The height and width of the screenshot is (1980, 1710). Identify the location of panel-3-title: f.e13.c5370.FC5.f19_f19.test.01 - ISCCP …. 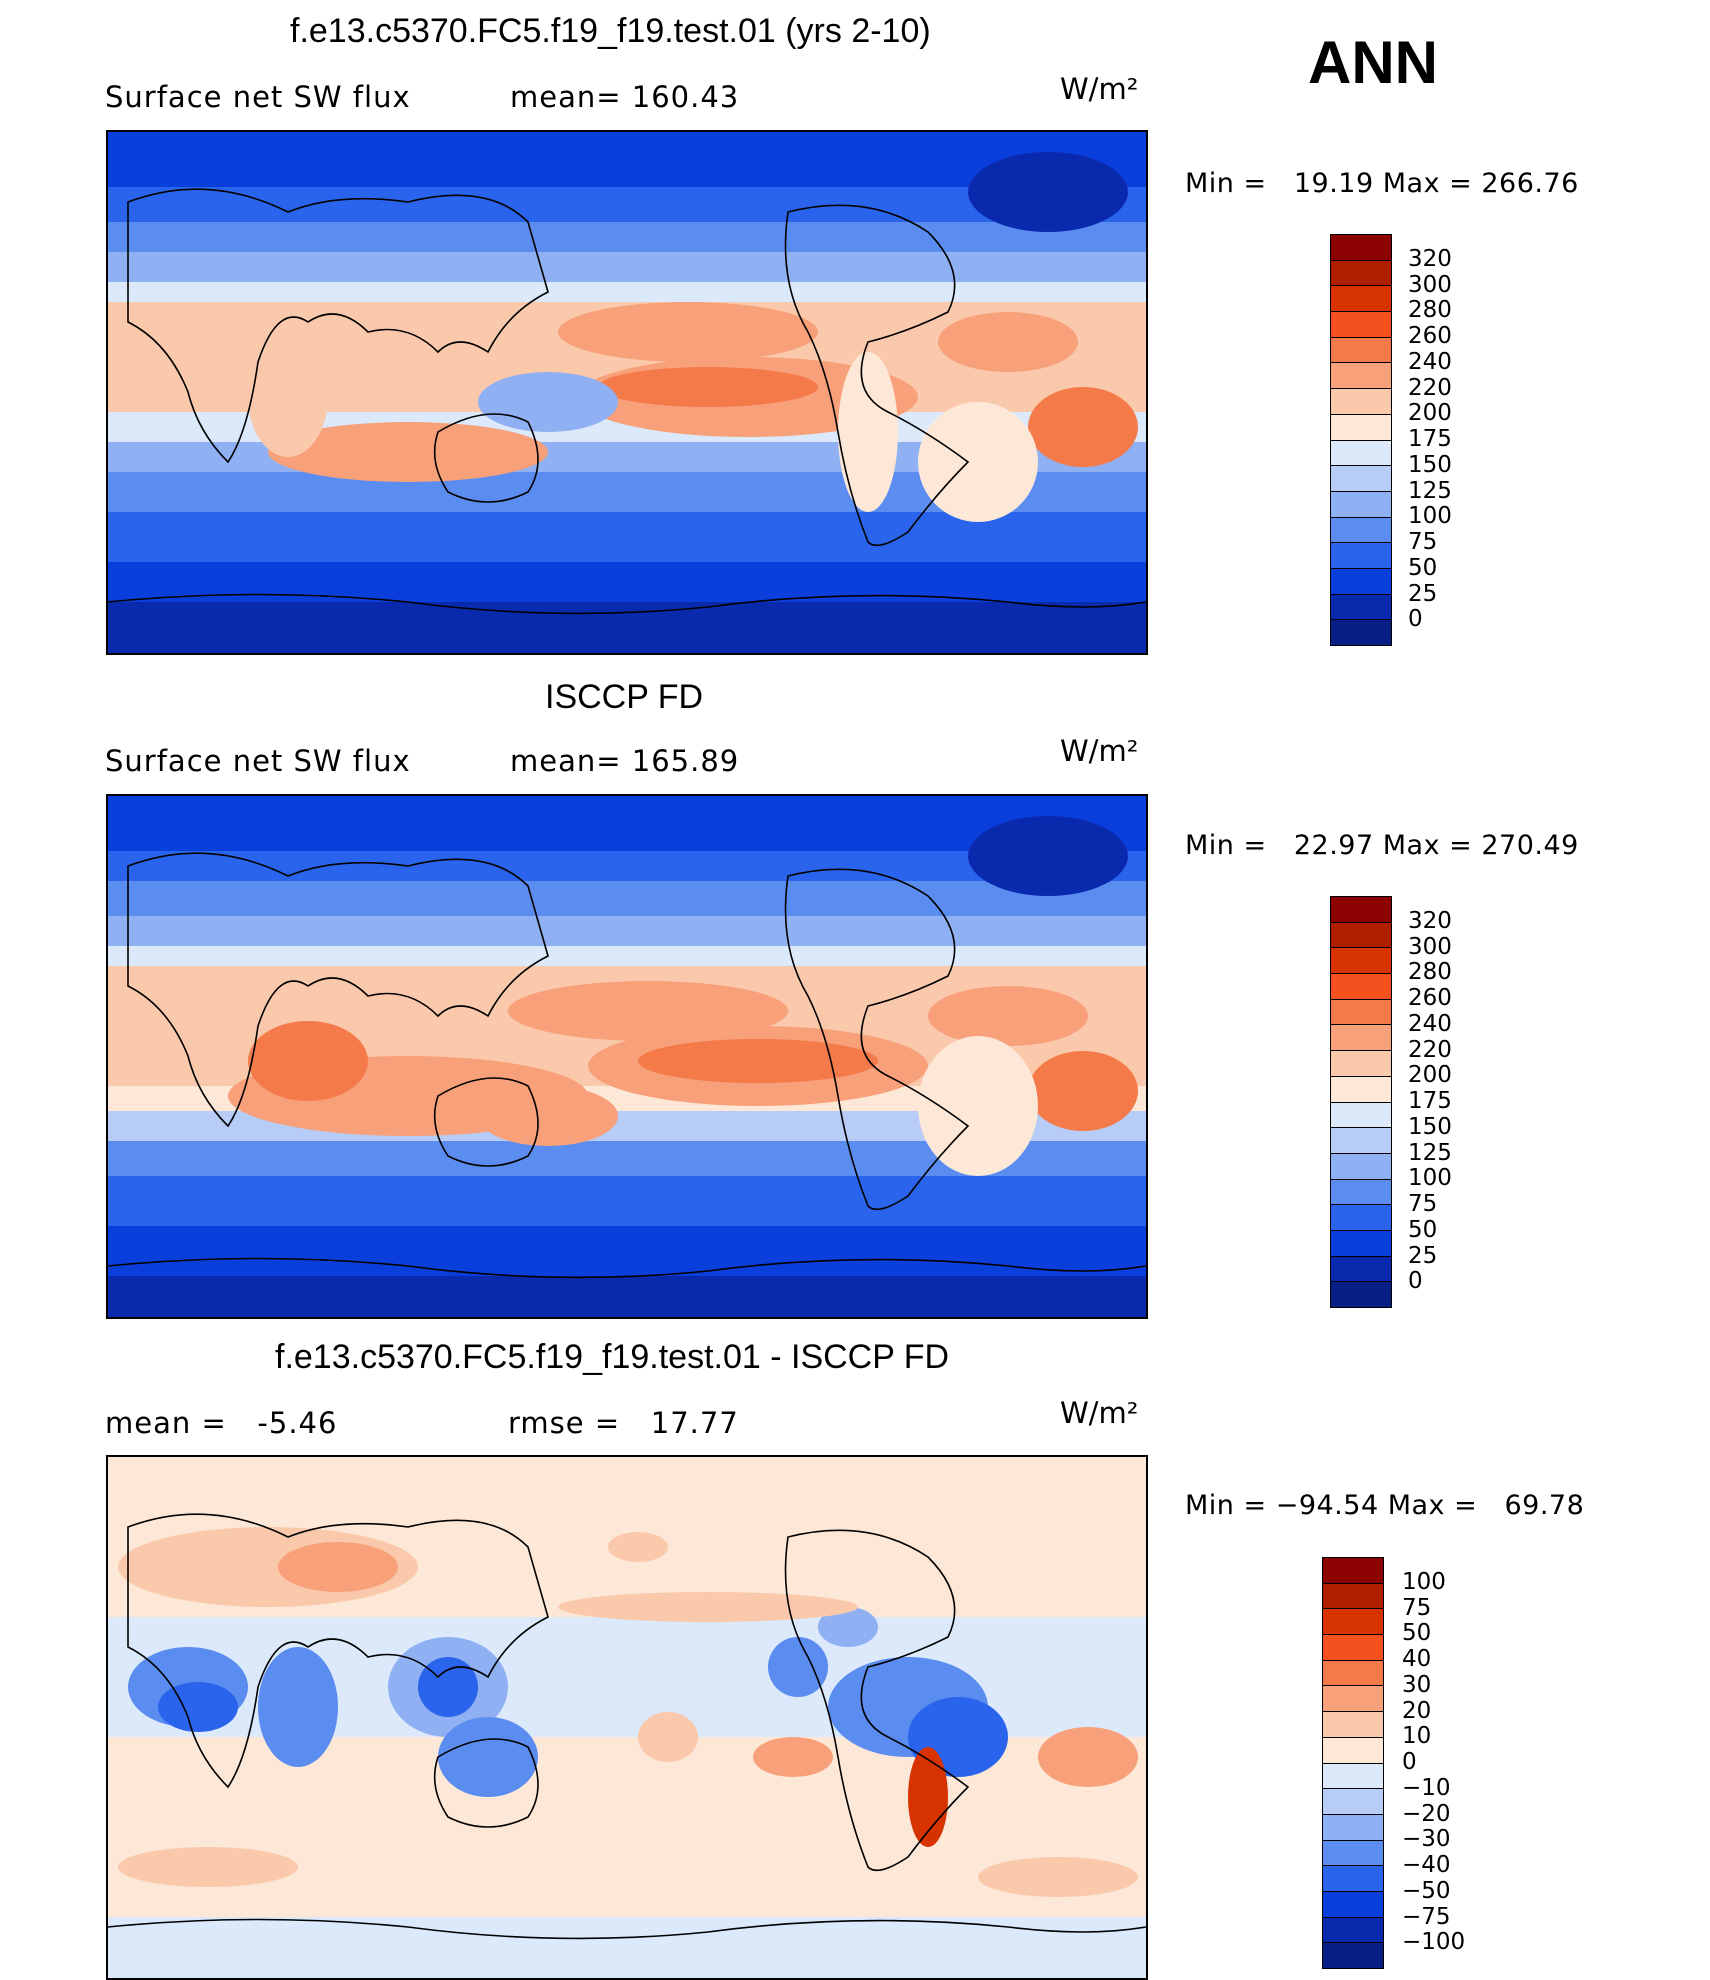
(612, 1357).